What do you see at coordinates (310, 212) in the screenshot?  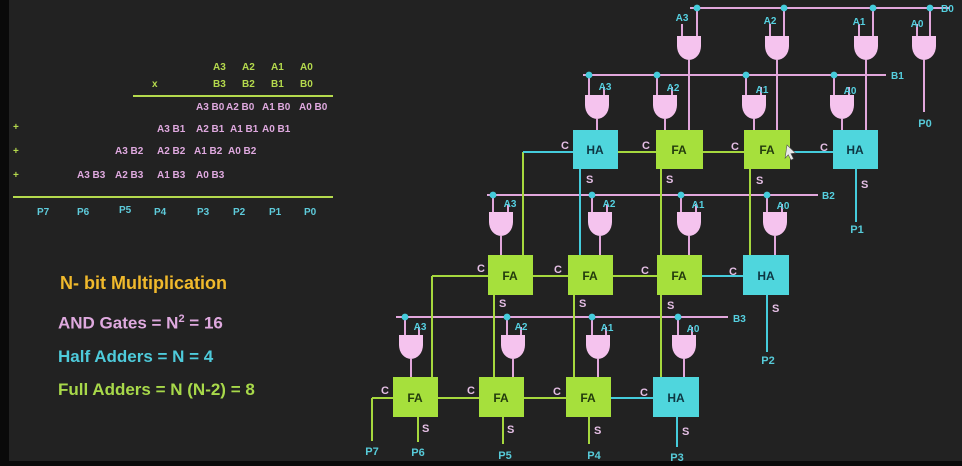 I see `product-bit: P0` at bounding box center [310, 212].